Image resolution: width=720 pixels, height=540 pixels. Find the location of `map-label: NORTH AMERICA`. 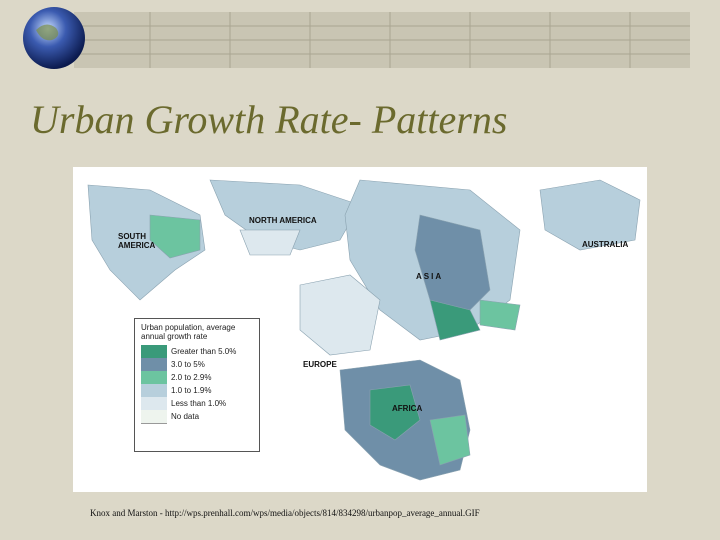

map-label: NORTH AMERICA is located at coordinates (283, 220).